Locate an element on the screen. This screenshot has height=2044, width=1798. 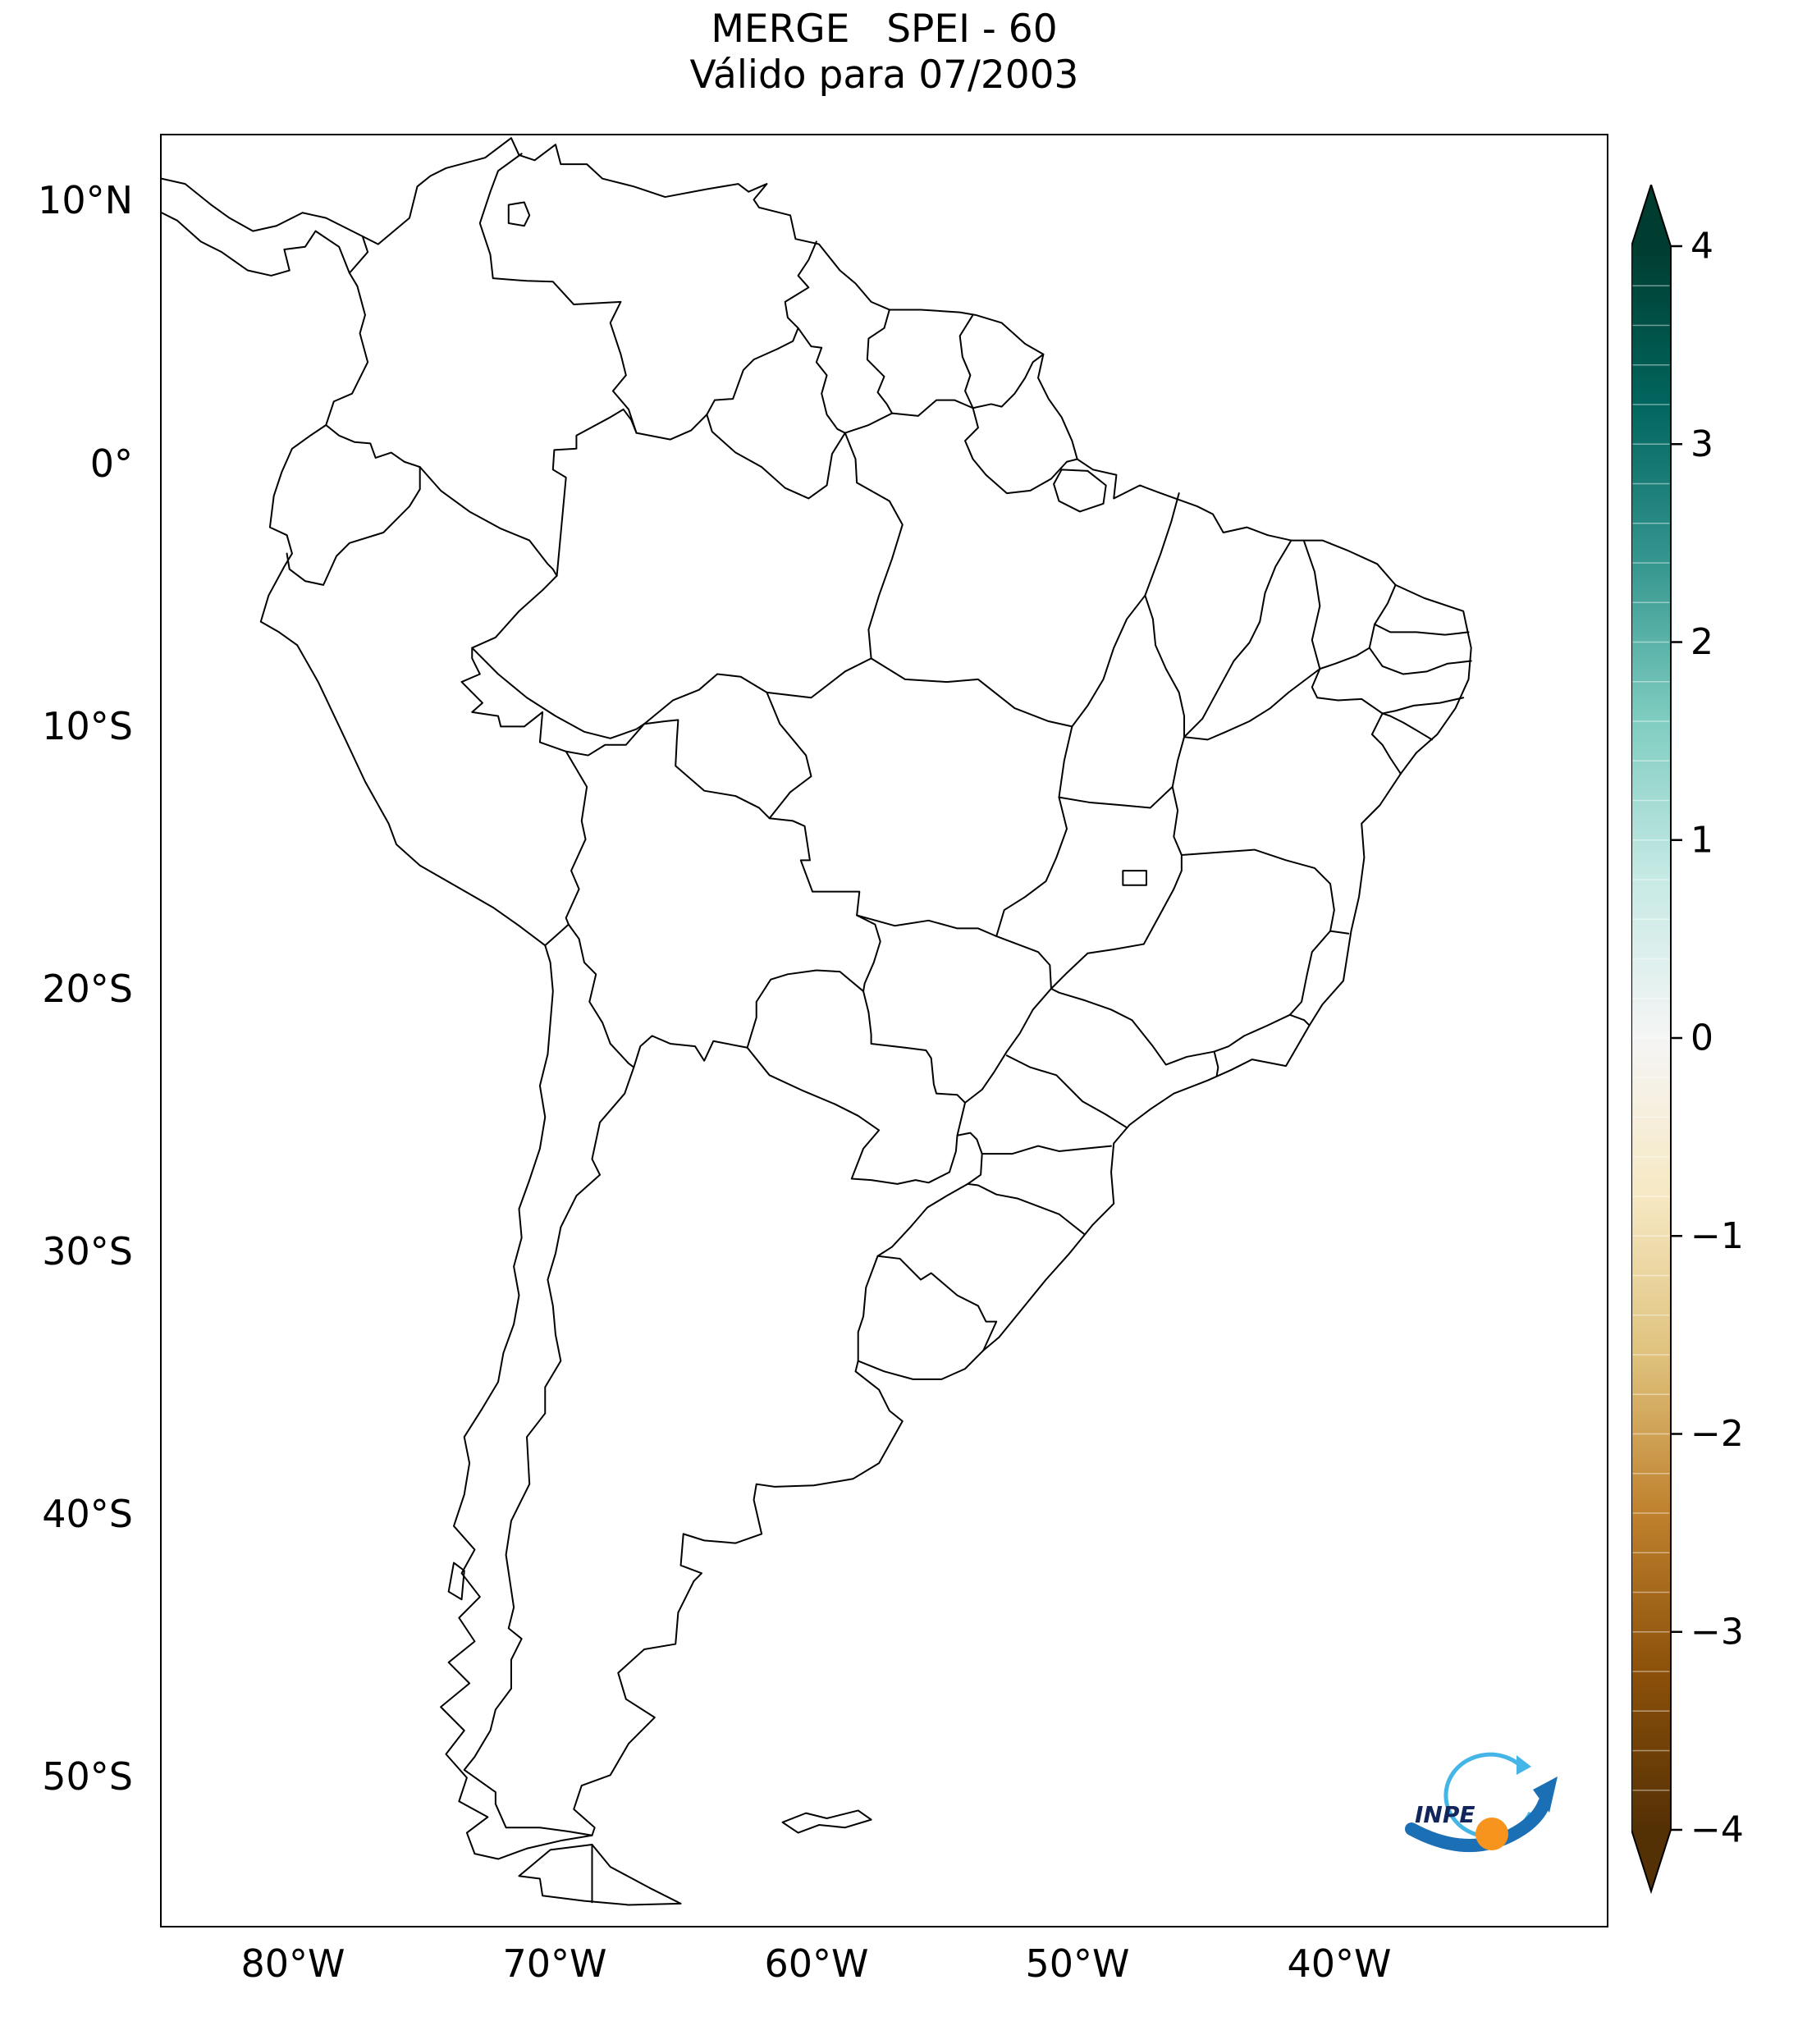
lon-tick-label: 40°W is located at coordinates (1339, 1964).